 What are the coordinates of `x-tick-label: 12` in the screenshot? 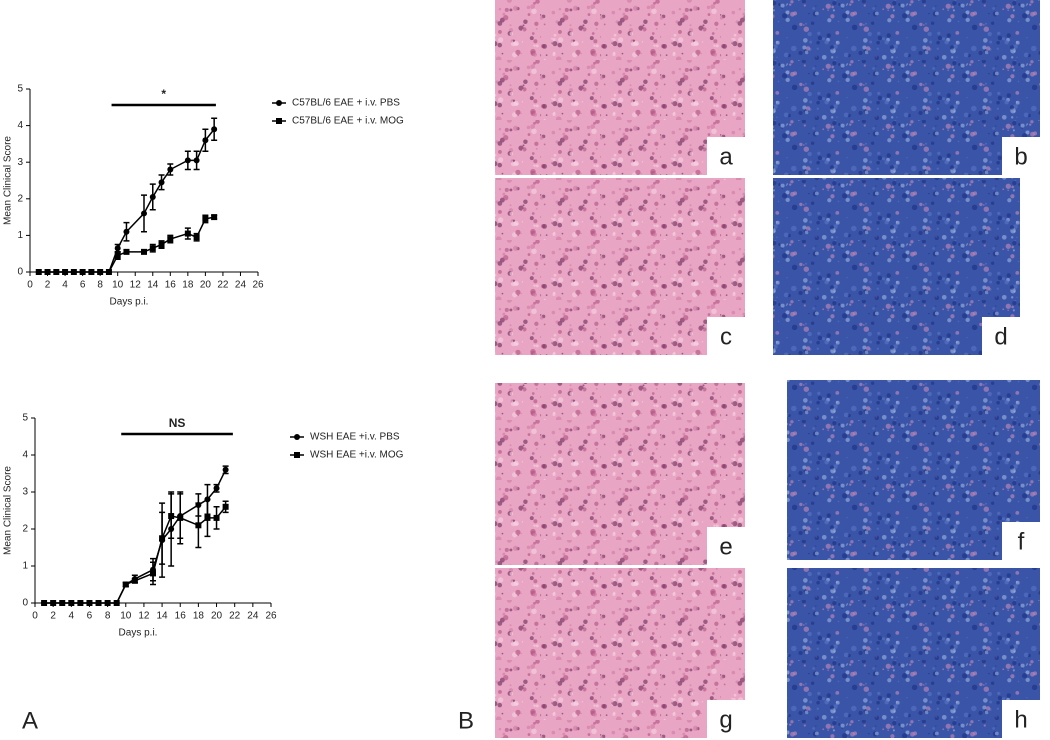 It's located at (136, 285).